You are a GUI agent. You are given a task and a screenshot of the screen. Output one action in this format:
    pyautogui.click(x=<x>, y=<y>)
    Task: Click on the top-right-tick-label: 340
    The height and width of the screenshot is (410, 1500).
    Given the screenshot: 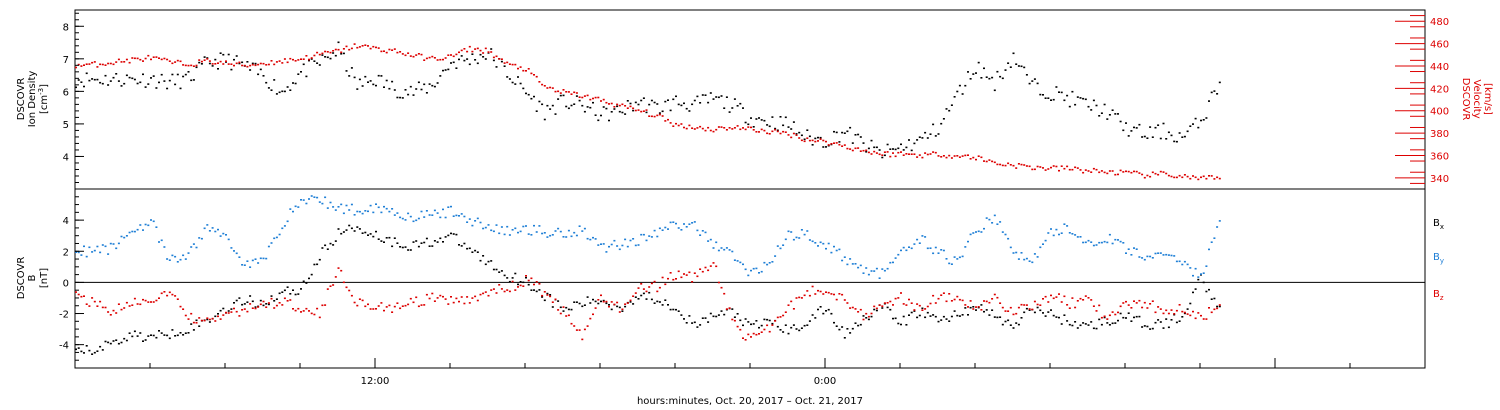 What is the action you would take?
    pyautogui.click(x=1439, y=179)
    